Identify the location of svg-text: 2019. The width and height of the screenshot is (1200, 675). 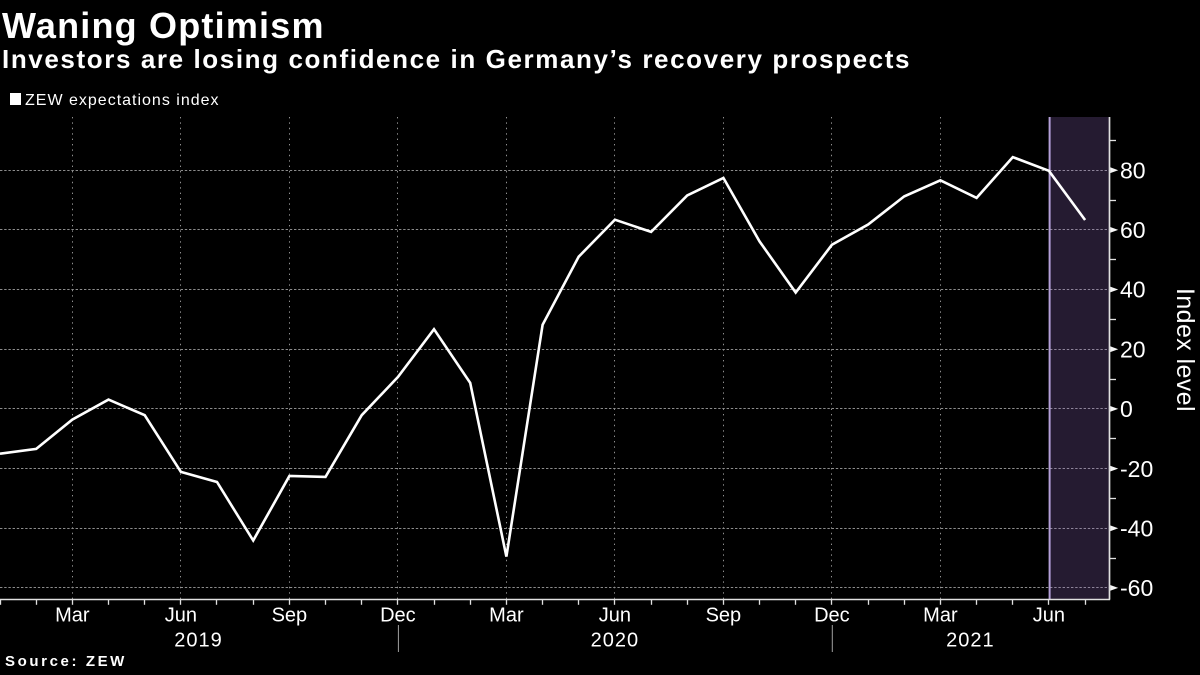
(198, 641).